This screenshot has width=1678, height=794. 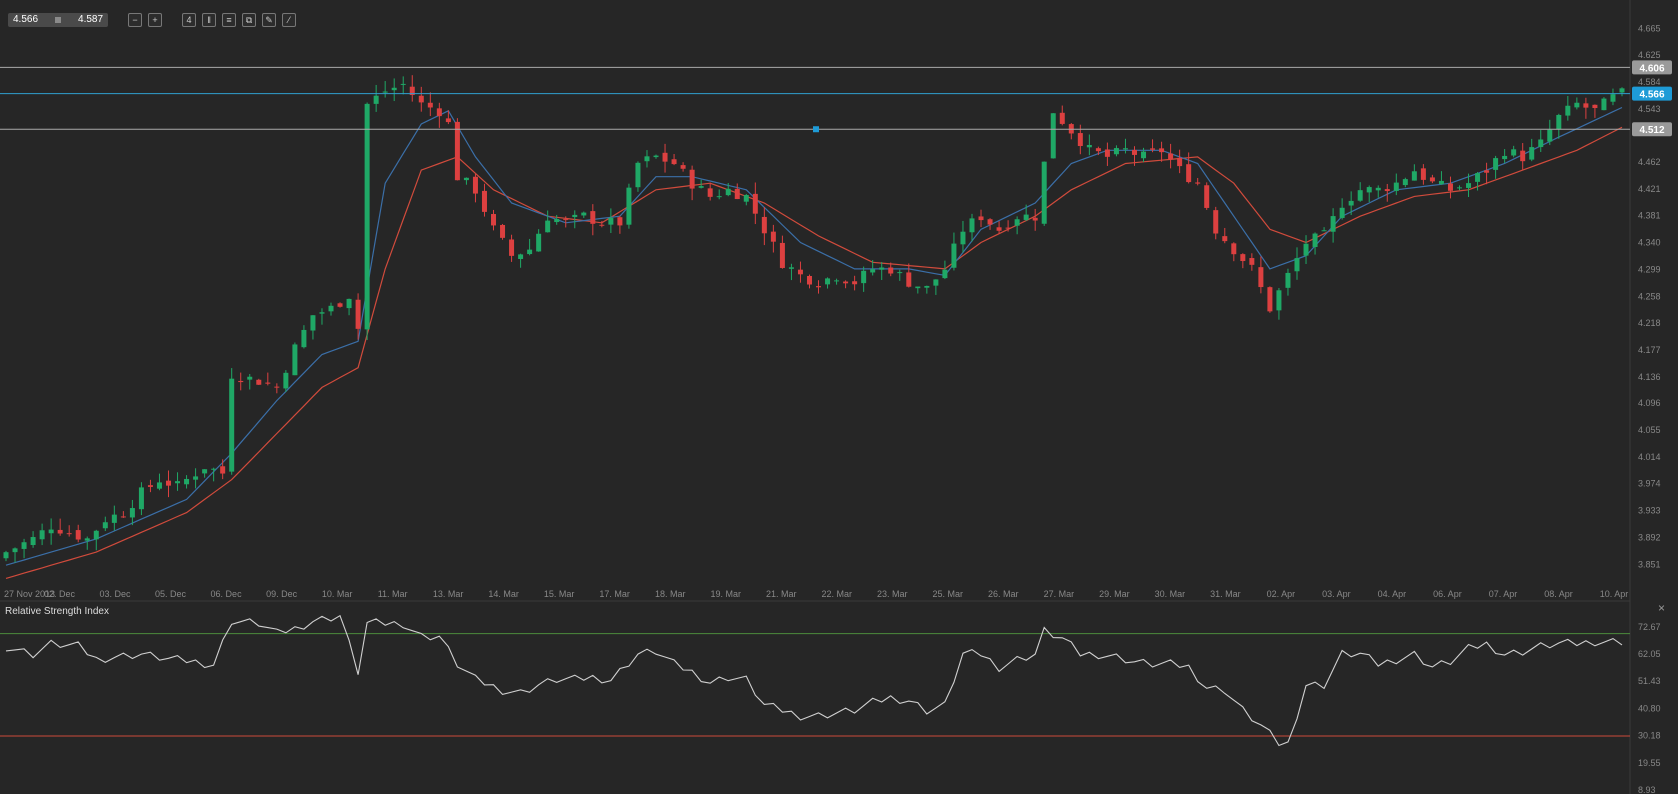 What do you see at coordinates (816, 129) in the screenshot?
I see `line-handle` at bounding box center [816, 129].